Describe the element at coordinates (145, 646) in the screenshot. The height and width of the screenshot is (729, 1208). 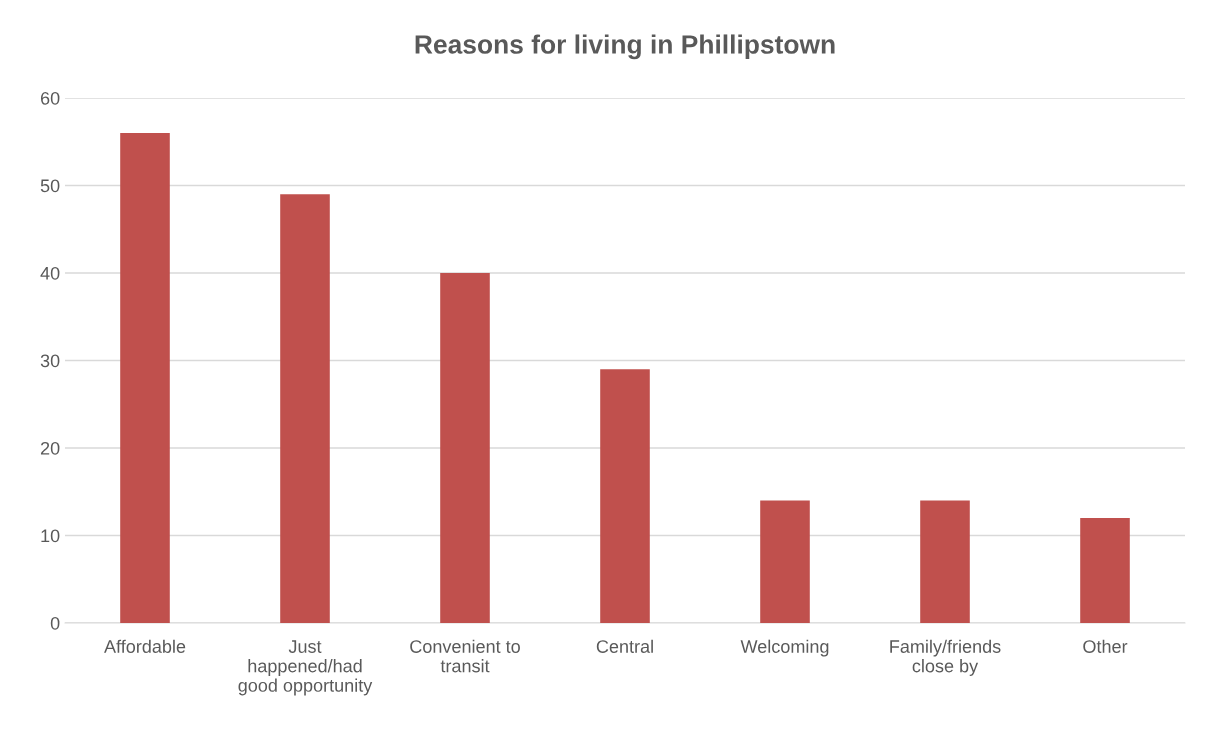
I see `x-tick-label: Affordable` at that location.